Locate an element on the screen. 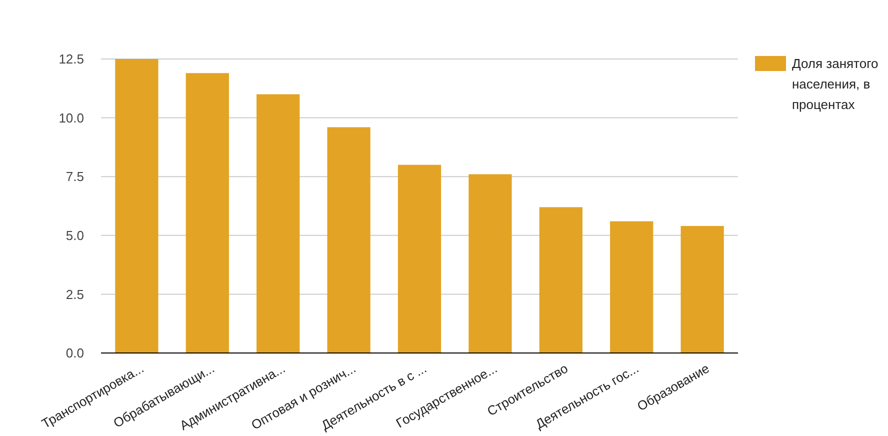 The image size is (888, 436). legend-label: Доля занятого населения, в процентах is located at coordinates (835, 84).